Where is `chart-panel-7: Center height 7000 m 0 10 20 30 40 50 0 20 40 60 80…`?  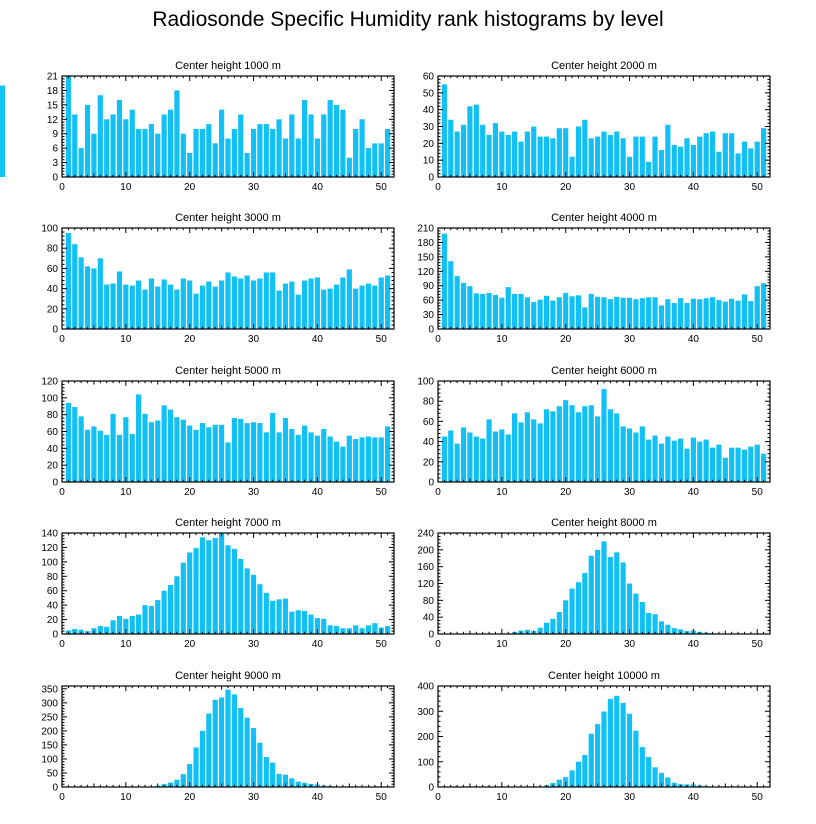 chart-panel-7: Center height 7000 m 0 10 20 30 40 50 0 20 40 60 80… is located at coordinates (218, 583).